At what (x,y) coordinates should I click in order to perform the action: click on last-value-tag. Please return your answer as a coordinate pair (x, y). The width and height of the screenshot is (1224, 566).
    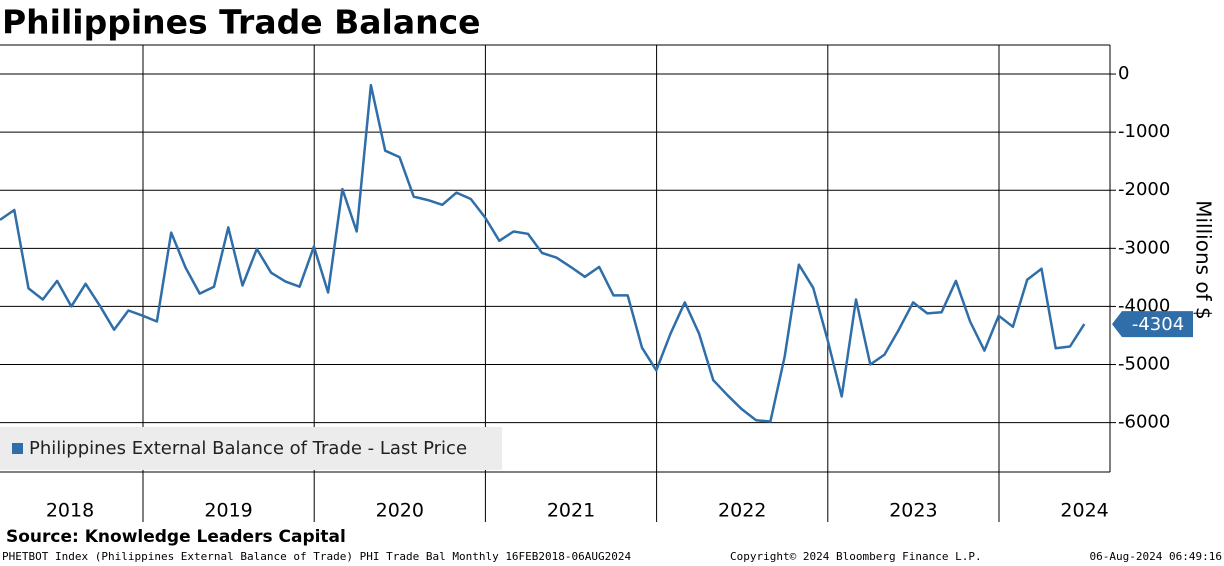
    Looking at the image, I should click on (1152, 324).